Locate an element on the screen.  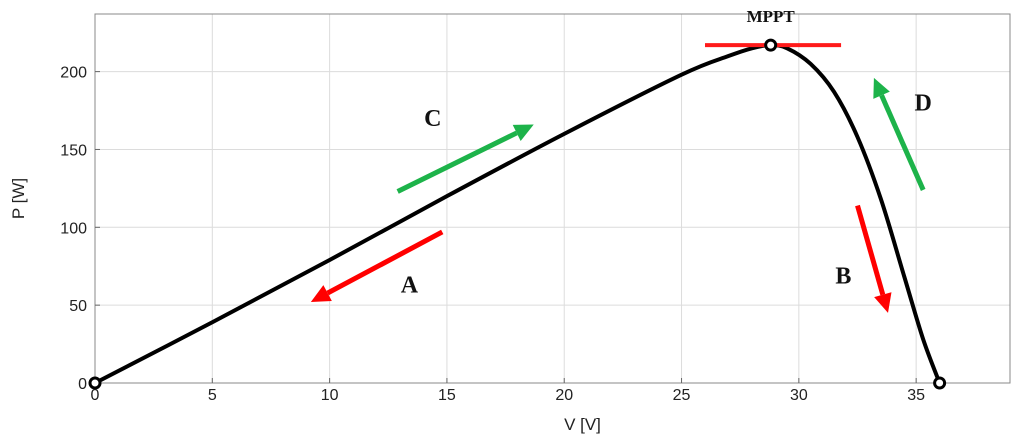
y-tick-label: 50 is located at coordinates (78, 306).